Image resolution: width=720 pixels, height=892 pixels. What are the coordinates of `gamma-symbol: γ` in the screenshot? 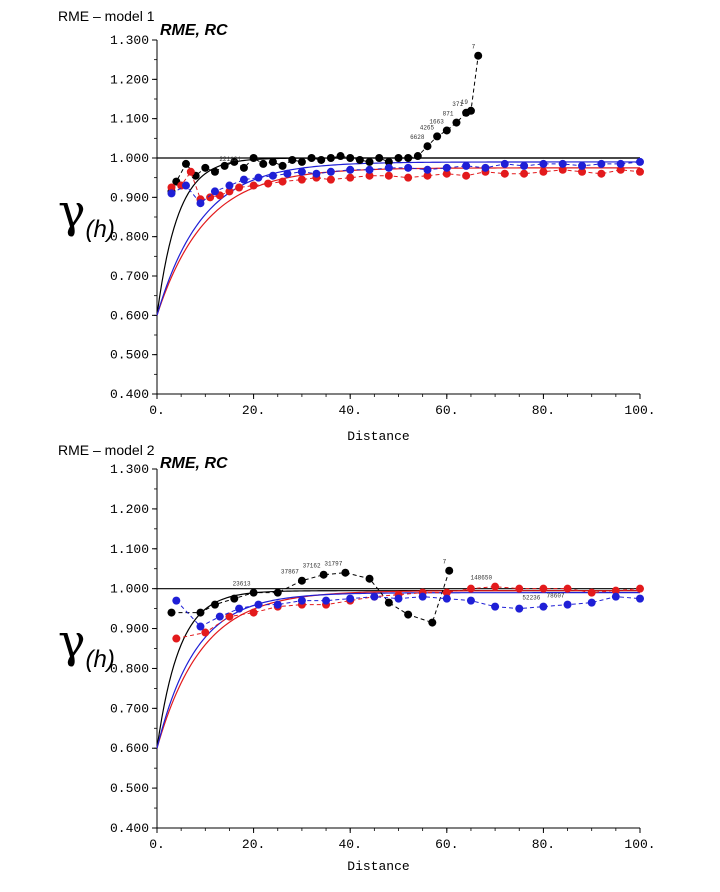 It's located at (72, 641).